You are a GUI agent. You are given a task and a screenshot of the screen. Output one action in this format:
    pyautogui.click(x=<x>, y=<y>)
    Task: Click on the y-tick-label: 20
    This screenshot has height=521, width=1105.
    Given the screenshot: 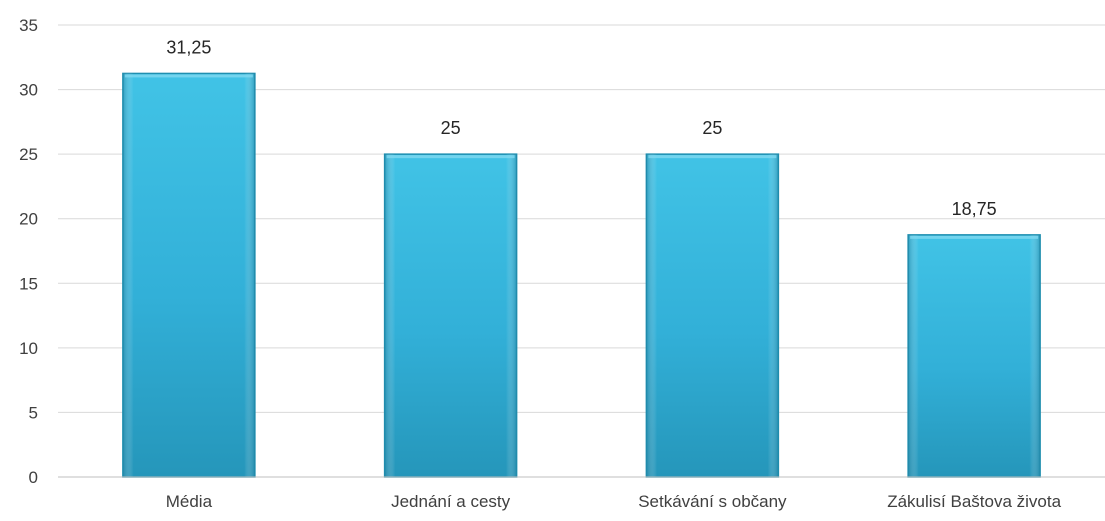 What is the action you would take?
    pyautogui.click(x=28, y=219)
    